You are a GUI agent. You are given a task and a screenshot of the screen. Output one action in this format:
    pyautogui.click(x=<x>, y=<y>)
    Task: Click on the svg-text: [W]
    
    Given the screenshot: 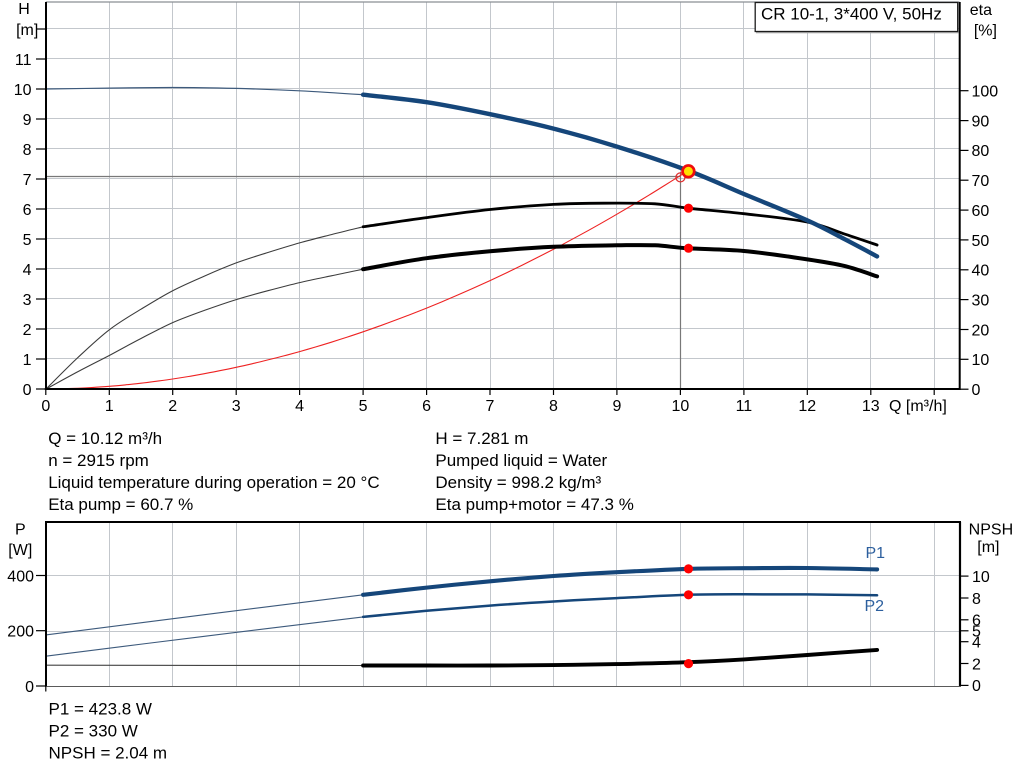 What is the action you would take?
    pyautogui.click(x=20, y=550)
    